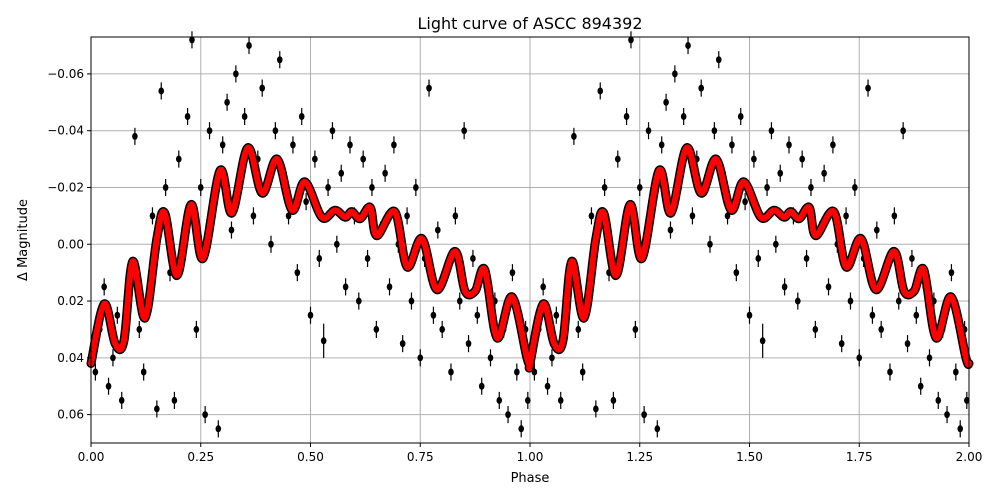  I want to click on y-tick-label: −0.02, so click(65, 187).